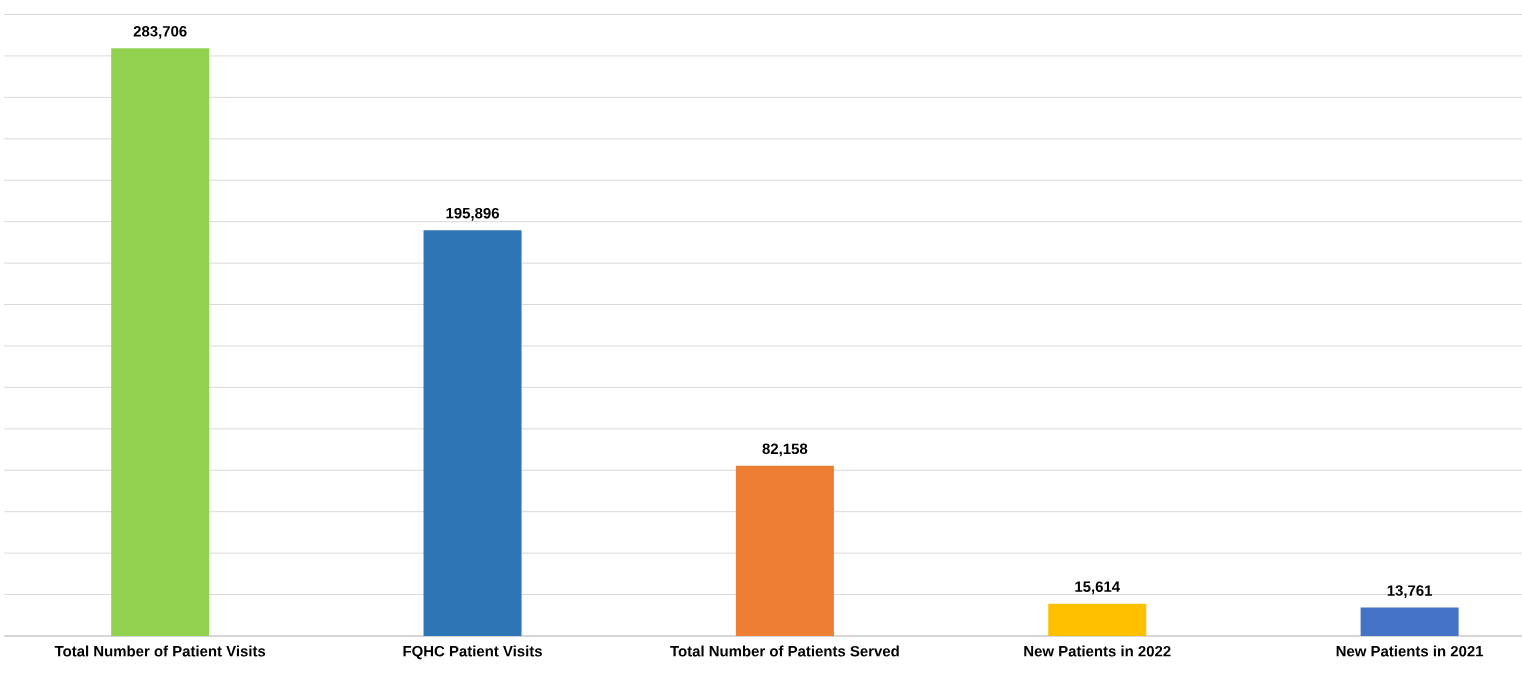 This screenshot has height=677, width=1522. What do you see at coordinates (1410, 591) in the screenshot?
I see `data-label: 13,761` at bounding box center [1410, 591].